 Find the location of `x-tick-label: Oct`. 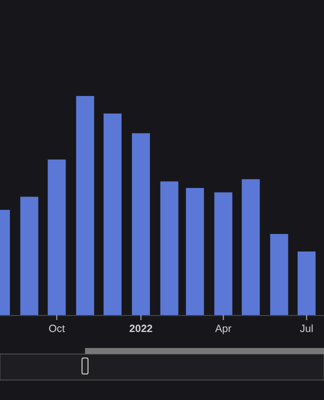

x-tick-label: Oct is located at coordinates (56, 329).